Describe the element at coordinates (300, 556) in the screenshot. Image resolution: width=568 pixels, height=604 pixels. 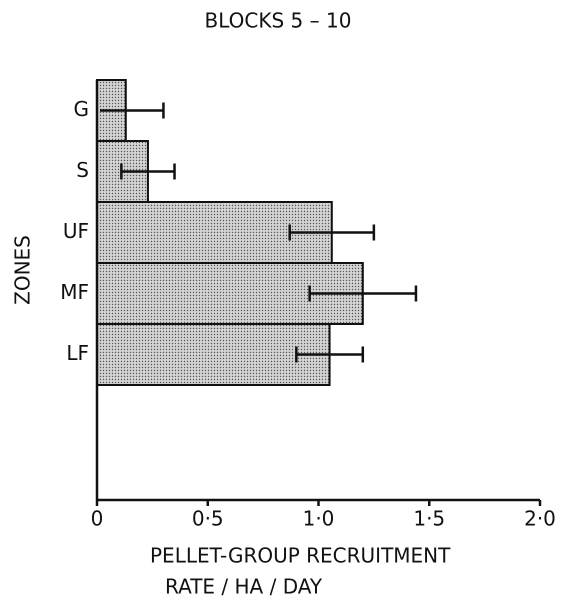
I see `x-axis-label: PELLET-GROUP RECRUITMENT` at that location.